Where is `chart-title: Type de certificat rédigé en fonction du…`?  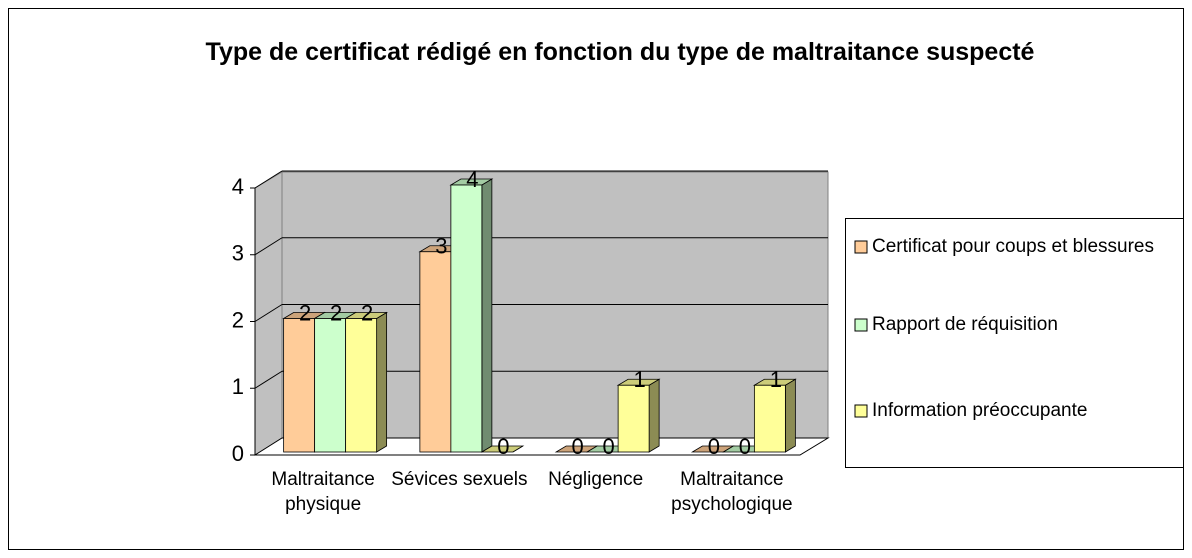
chart-title: Type de certificat rédigé en fonction du… is located at coordinates (620, 52).